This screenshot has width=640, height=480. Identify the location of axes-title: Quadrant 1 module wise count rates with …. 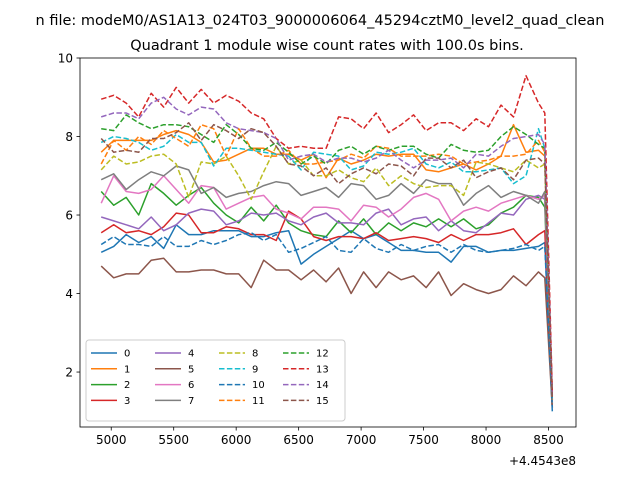
(327, 46).